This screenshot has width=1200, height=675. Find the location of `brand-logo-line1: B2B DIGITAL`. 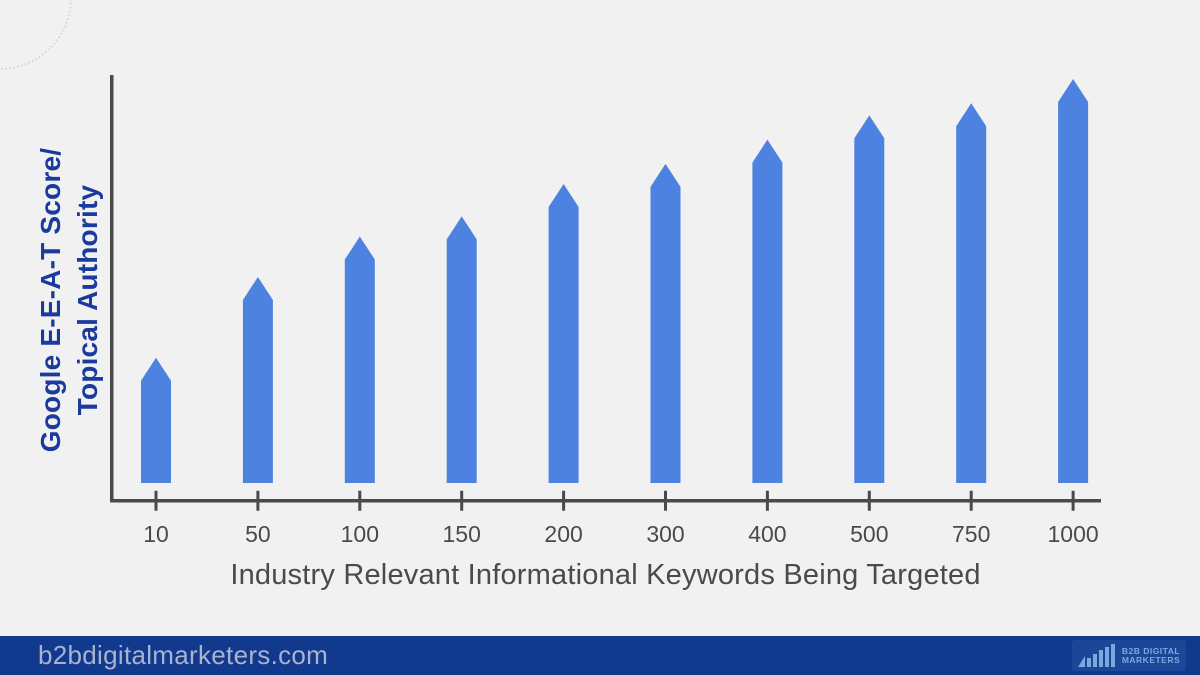

brand-logo-line1: B2B DIGITAL is located at coordinates (1151, 650).